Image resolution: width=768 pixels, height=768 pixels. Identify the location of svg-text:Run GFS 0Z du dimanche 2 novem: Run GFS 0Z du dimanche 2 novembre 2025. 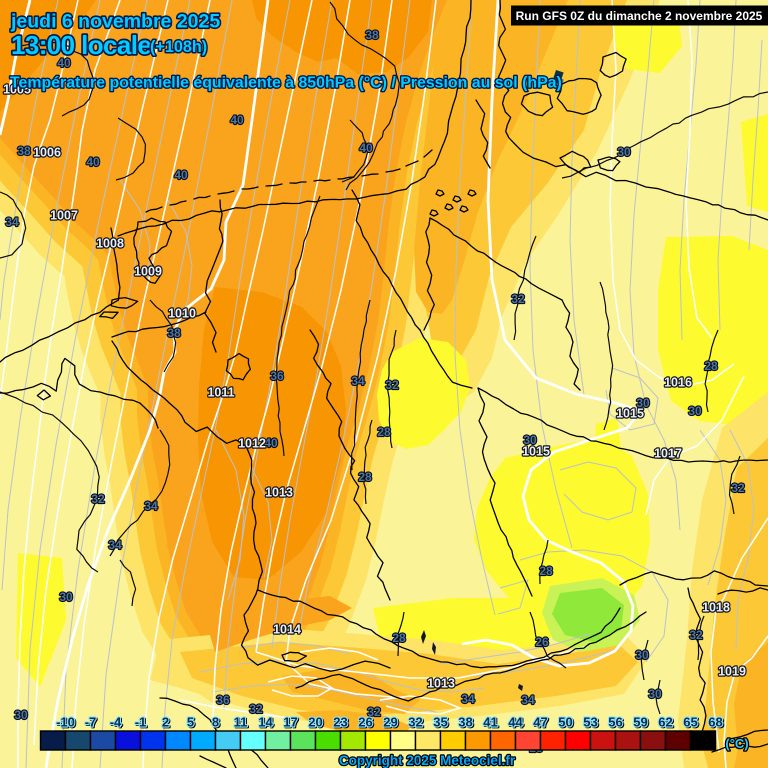
(639, 16).